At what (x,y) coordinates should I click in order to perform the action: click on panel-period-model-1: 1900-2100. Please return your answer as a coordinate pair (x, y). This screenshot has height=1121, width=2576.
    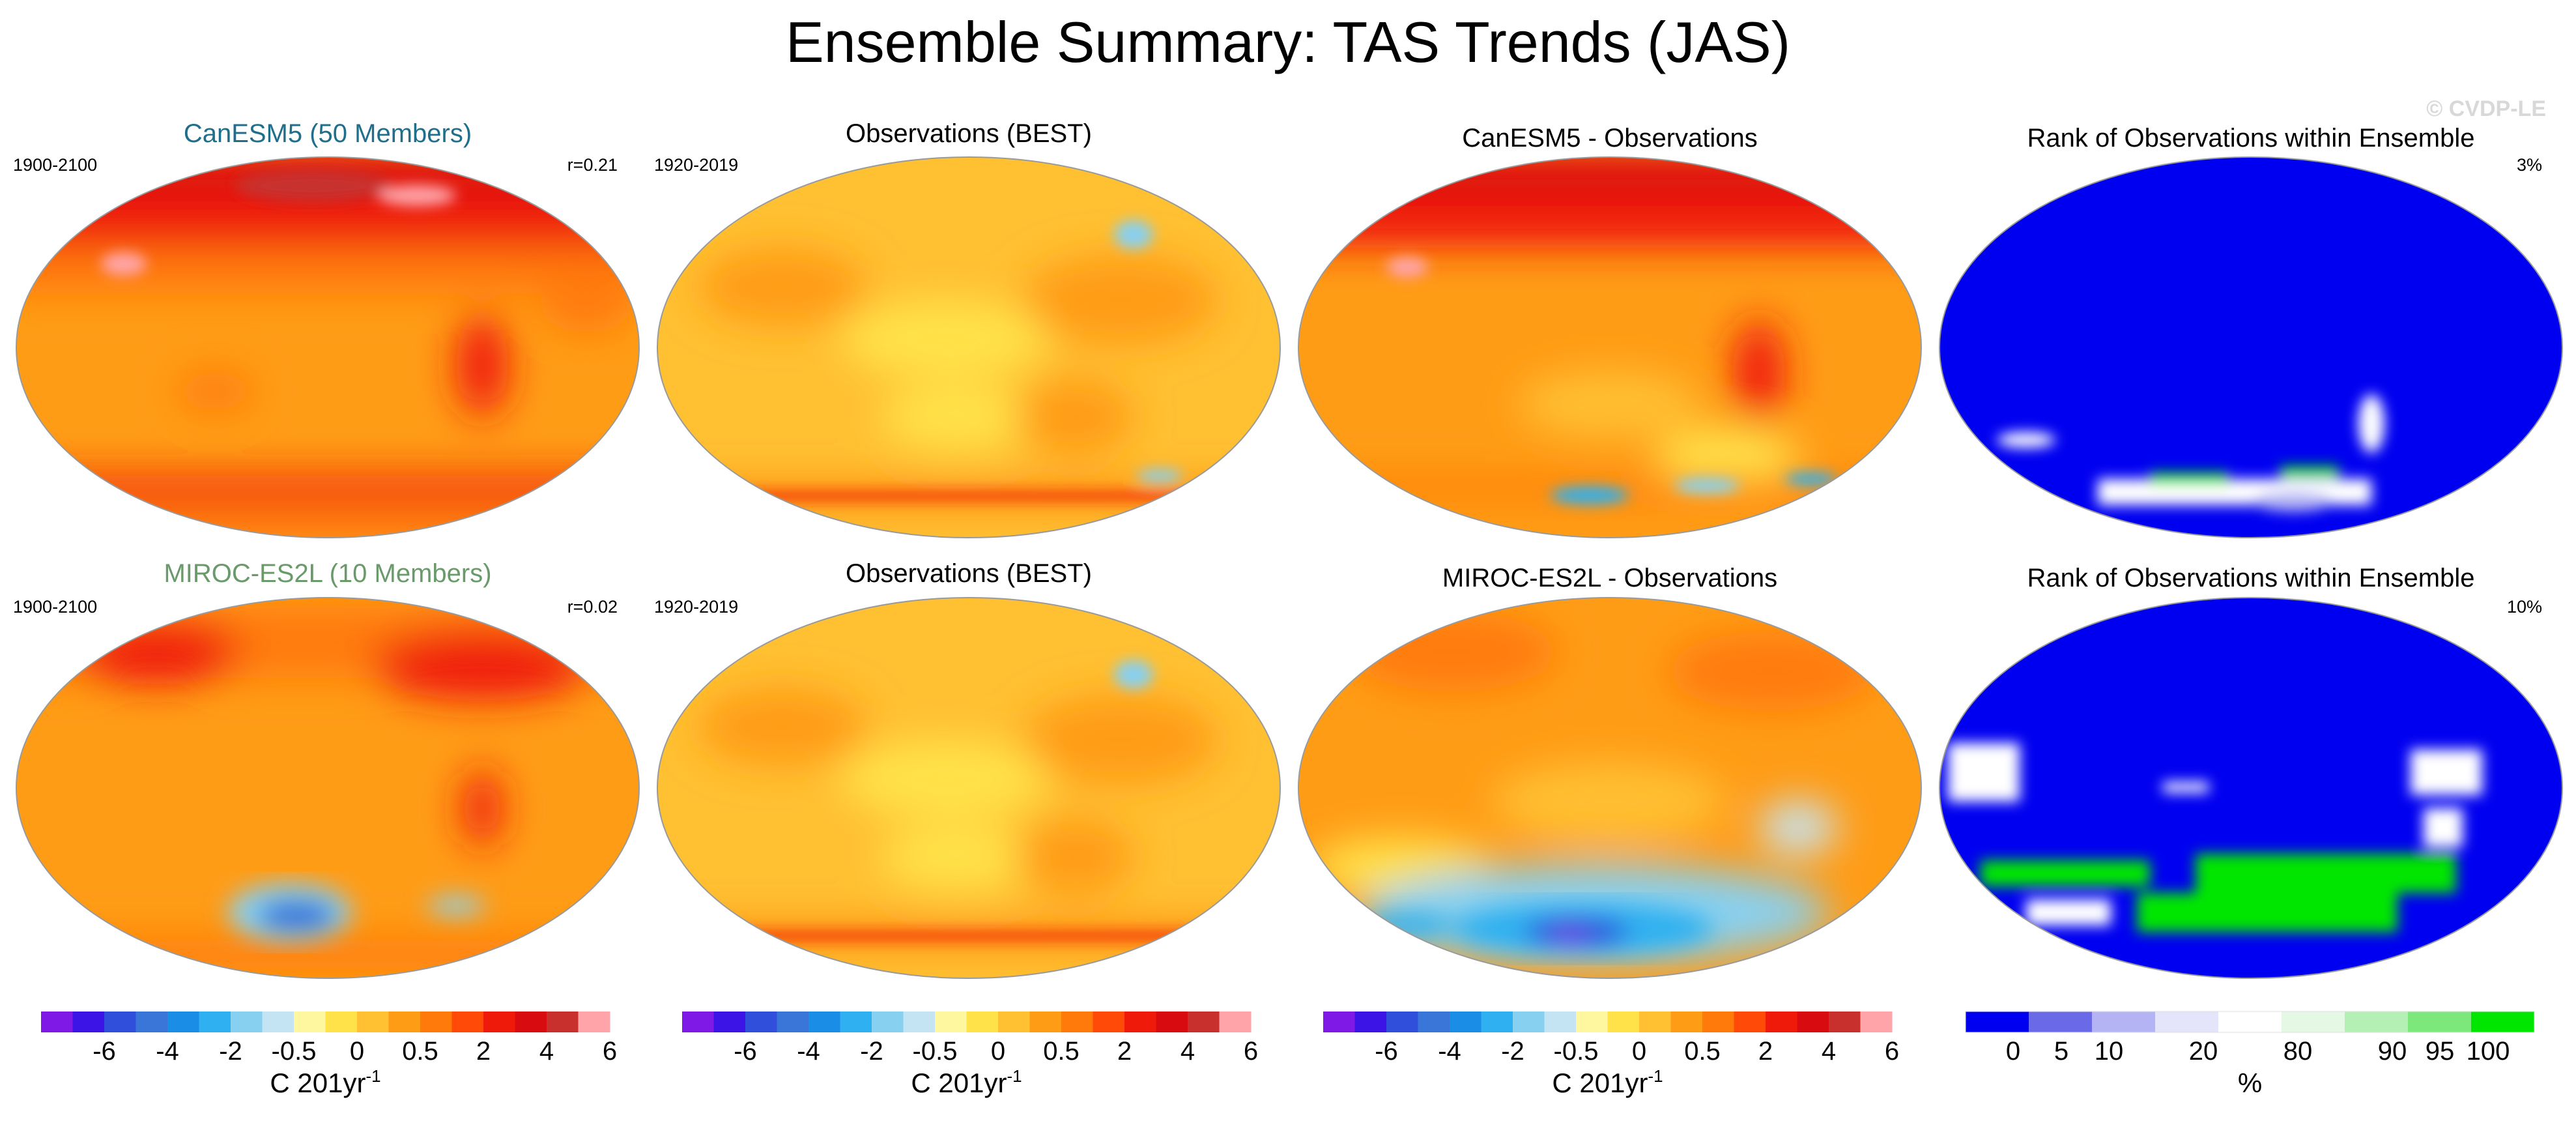
    Looking at the image, I should click on (55, 165).